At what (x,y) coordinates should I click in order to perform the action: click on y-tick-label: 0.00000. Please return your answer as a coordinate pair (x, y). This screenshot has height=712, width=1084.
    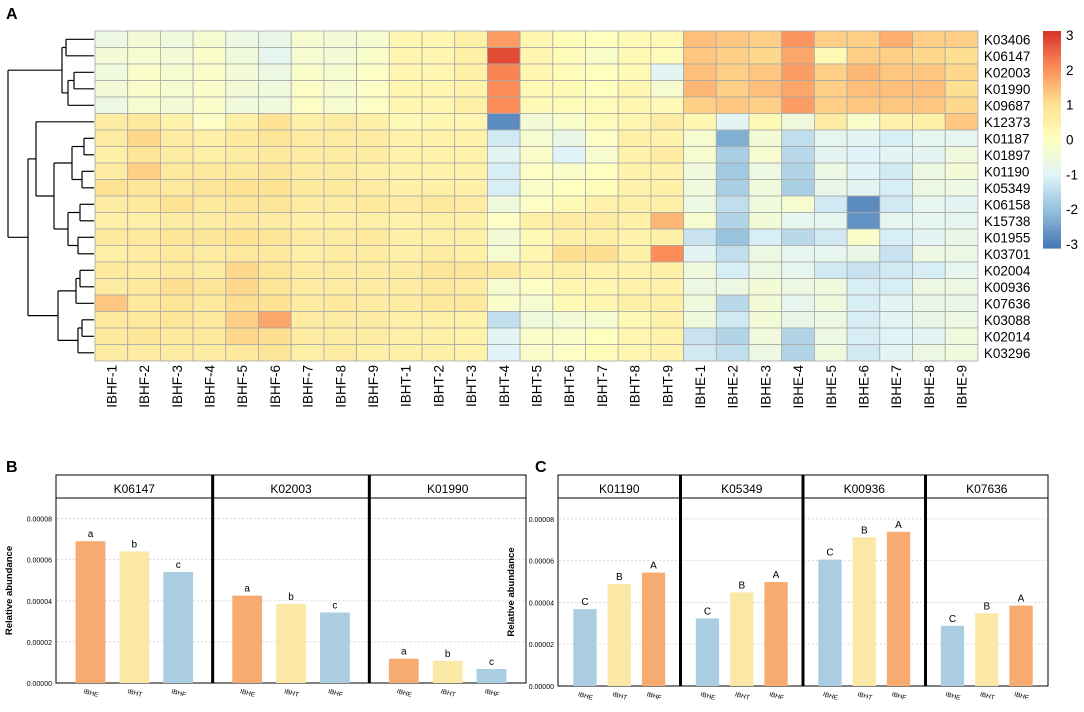
    Looking at the image, I should click on (39, 684).